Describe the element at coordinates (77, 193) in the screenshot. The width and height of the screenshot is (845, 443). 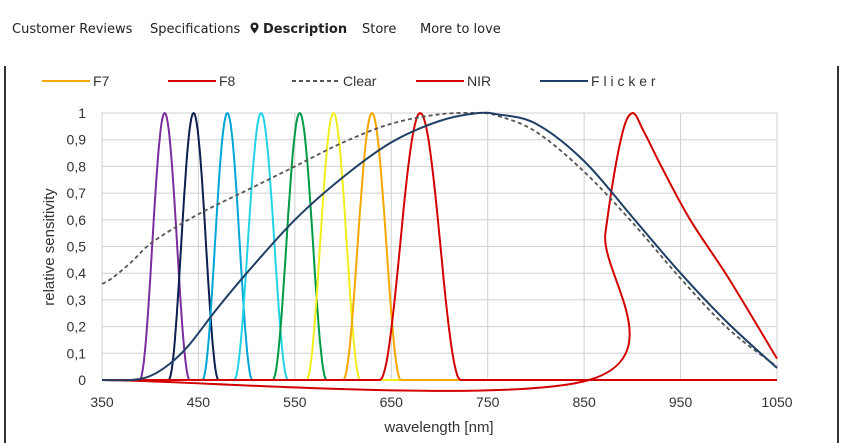
I see `y-tick-label: 0,7` at that location.